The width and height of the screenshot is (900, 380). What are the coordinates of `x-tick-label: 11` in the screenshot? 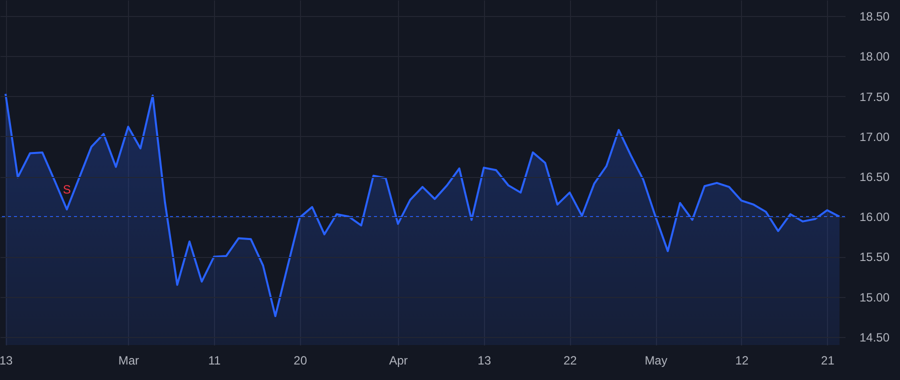 It's located at (215, 361).